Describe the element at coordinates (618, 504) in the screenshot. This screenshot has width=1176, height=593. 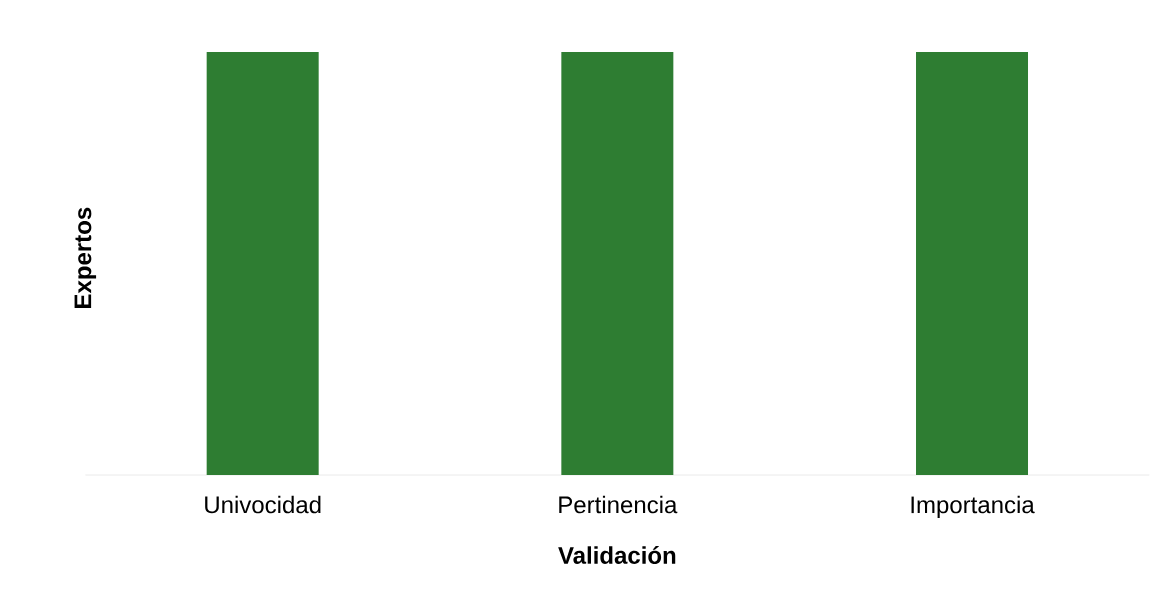
I see `x-tick-label: Pertinencia` at that location.